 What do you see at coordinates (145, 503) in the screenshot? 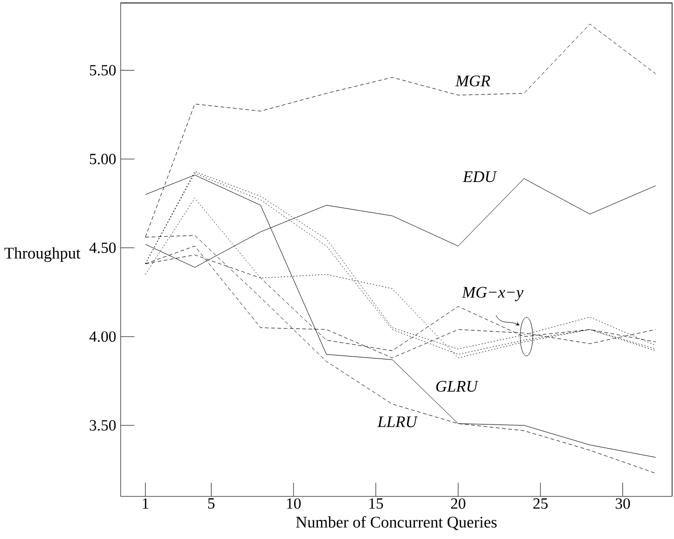
I see `x-tick-label: 1` at bounding box center [145, 503].